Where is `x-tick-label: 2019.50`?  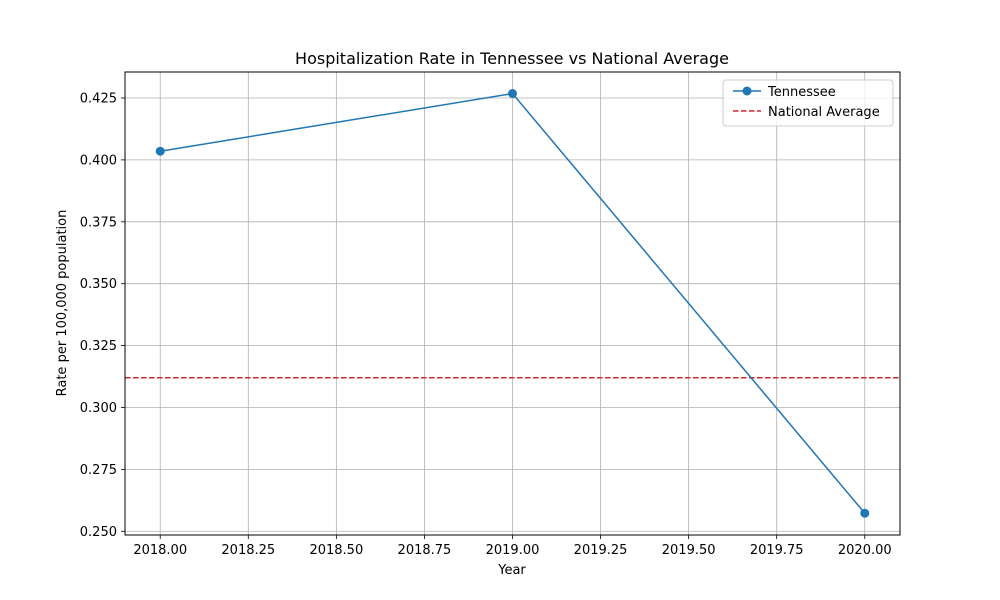
x-tick-label: 2019.50 is located at coordinates (689, 550).